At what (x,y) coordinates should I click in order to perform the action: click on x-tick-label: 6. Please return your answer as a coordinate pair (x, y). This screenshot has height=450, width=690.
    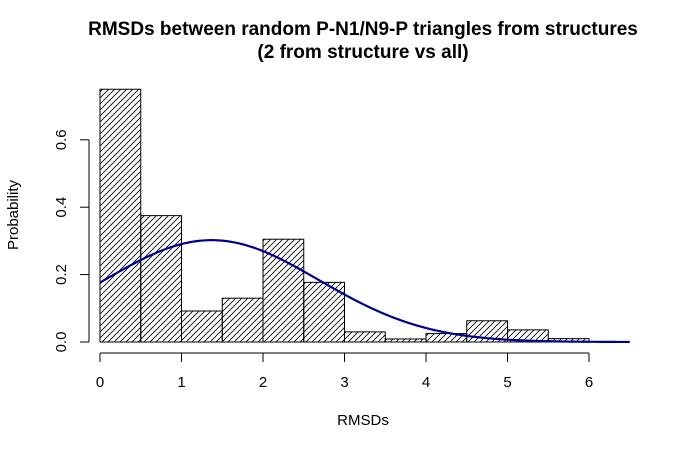
    Looking at the image, I should click on (589, 382).